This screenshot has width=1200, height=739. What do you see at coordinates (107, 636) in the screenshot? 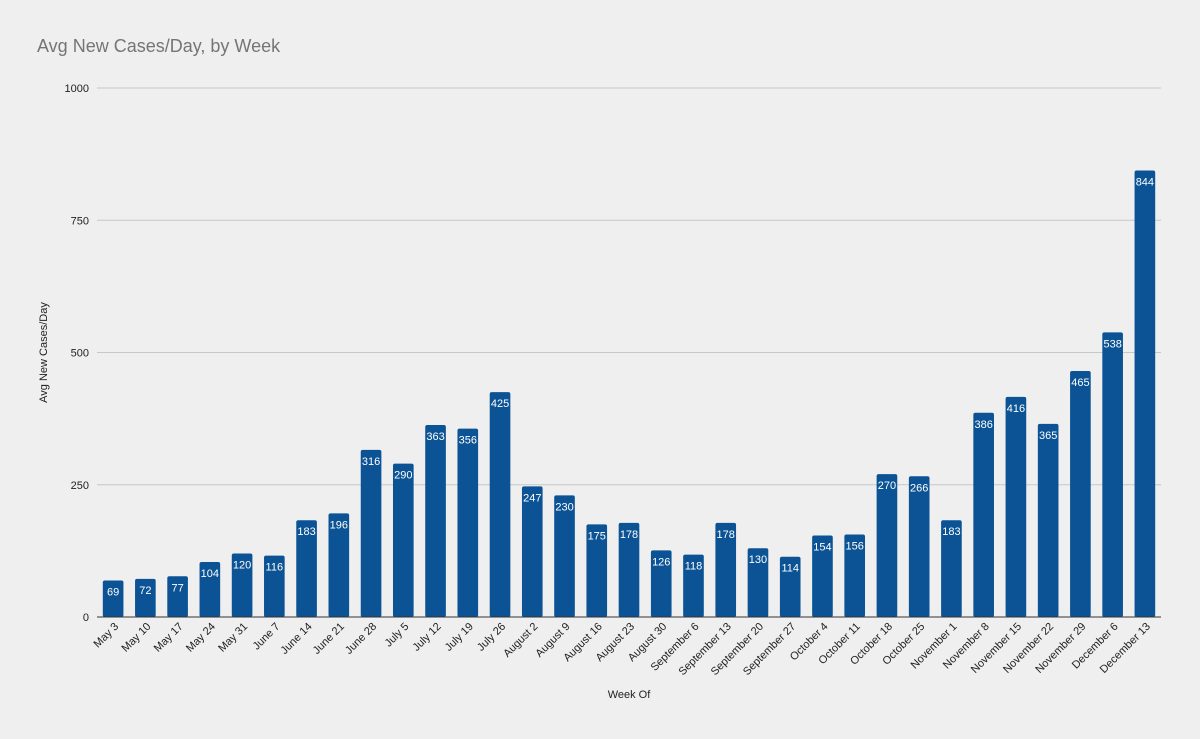
I see `x-tick-label: May 3` at bounding box center [107, 636].